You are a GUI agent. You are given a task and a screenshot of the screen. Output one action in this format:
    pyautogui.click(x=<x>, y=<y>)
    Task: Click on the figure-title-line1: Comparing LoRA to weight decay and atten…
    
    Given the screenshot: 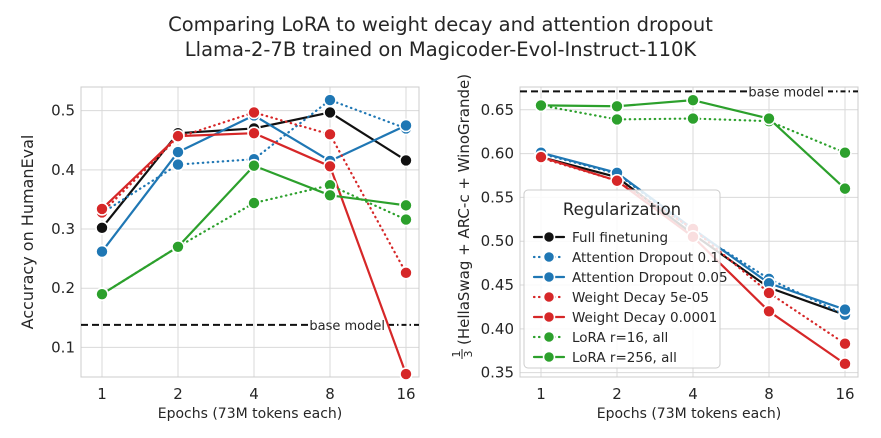 What is the action you would take?
    pyautogui.click(x=440, y=24)
    